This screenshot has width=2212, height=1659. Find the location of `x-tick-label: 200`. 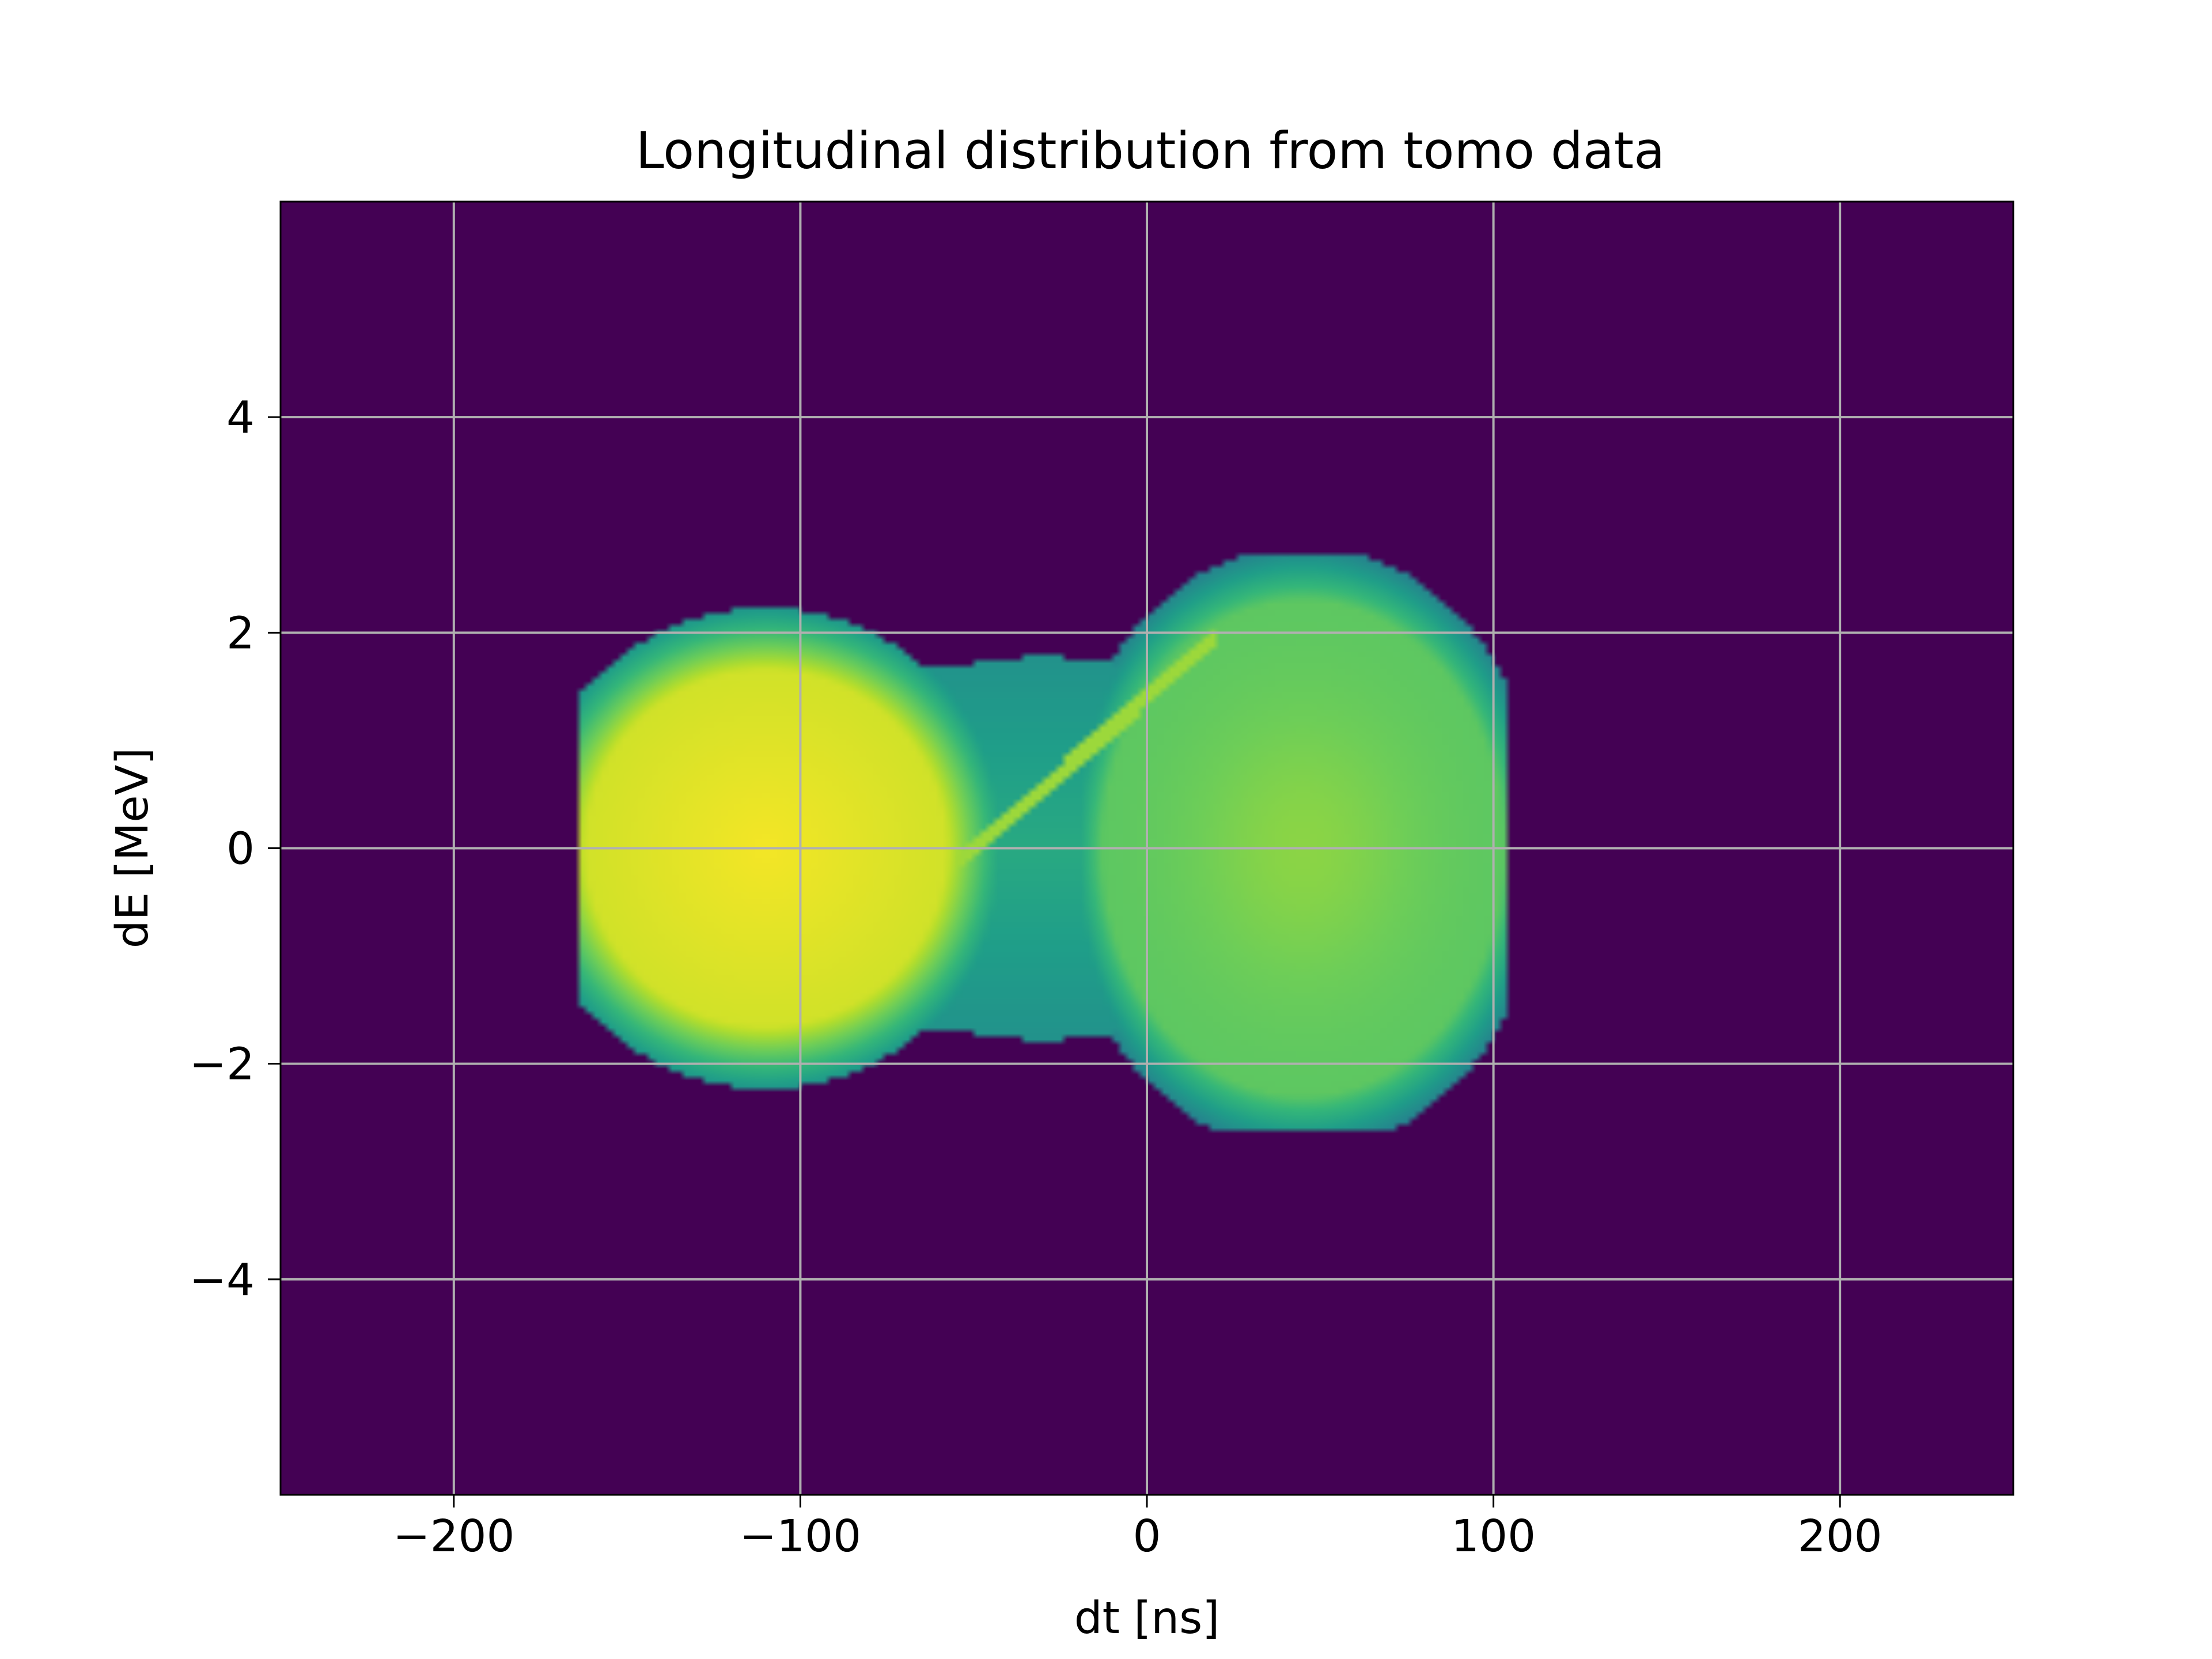

x-tick-label: 200 is located at coordinates (1840, 1536).